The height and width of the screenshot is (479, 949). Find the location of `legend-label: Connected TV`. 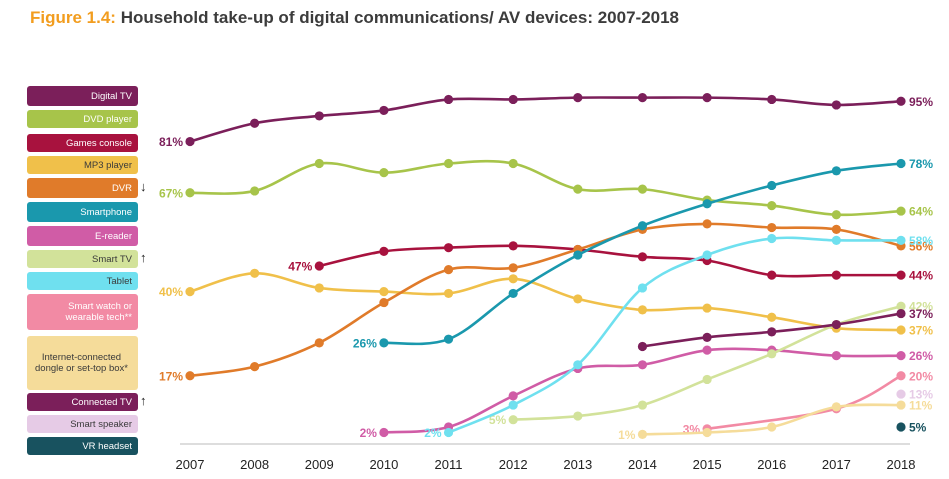

legend-label: Connected TV is located at coordinates (101, 402).